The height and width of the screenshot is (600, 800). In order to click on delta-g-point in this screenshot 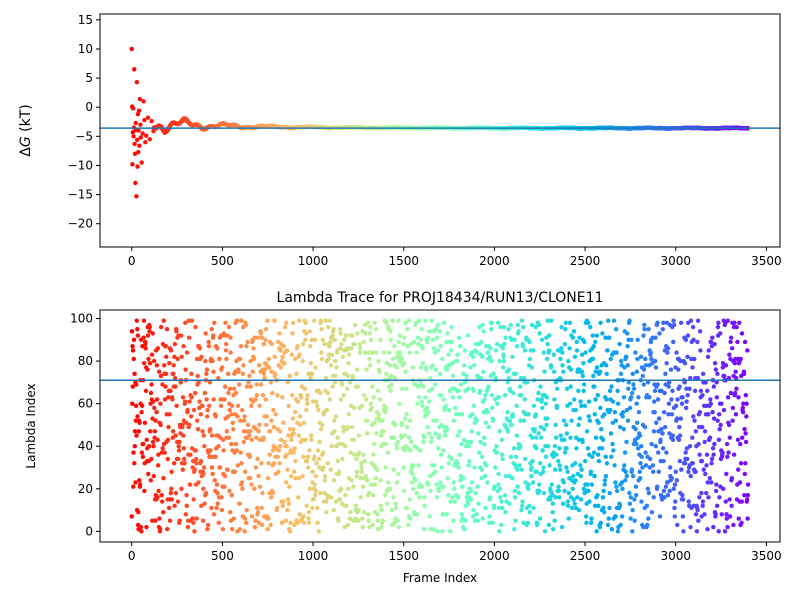, I will do `click(151, 121)`.